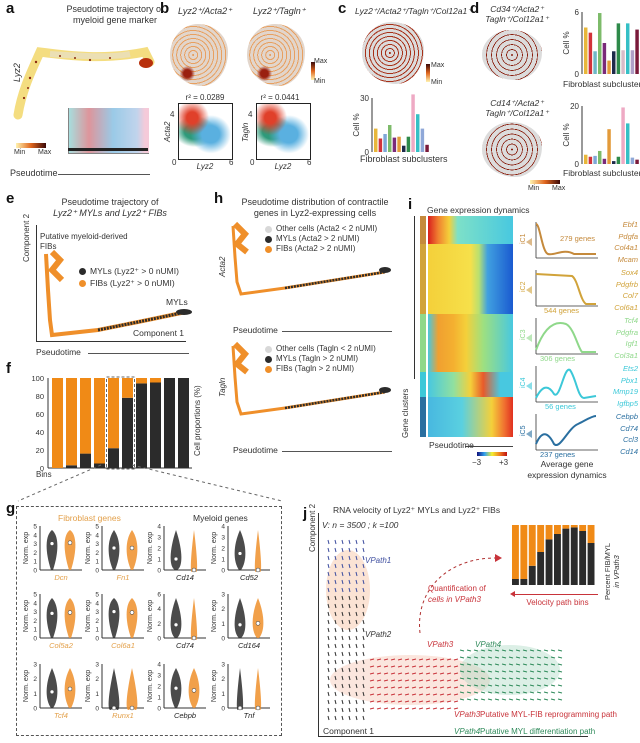  Describe the element at coordinates (97, 595) in the screenshot. I see `y-tick-label: 5` at that location.